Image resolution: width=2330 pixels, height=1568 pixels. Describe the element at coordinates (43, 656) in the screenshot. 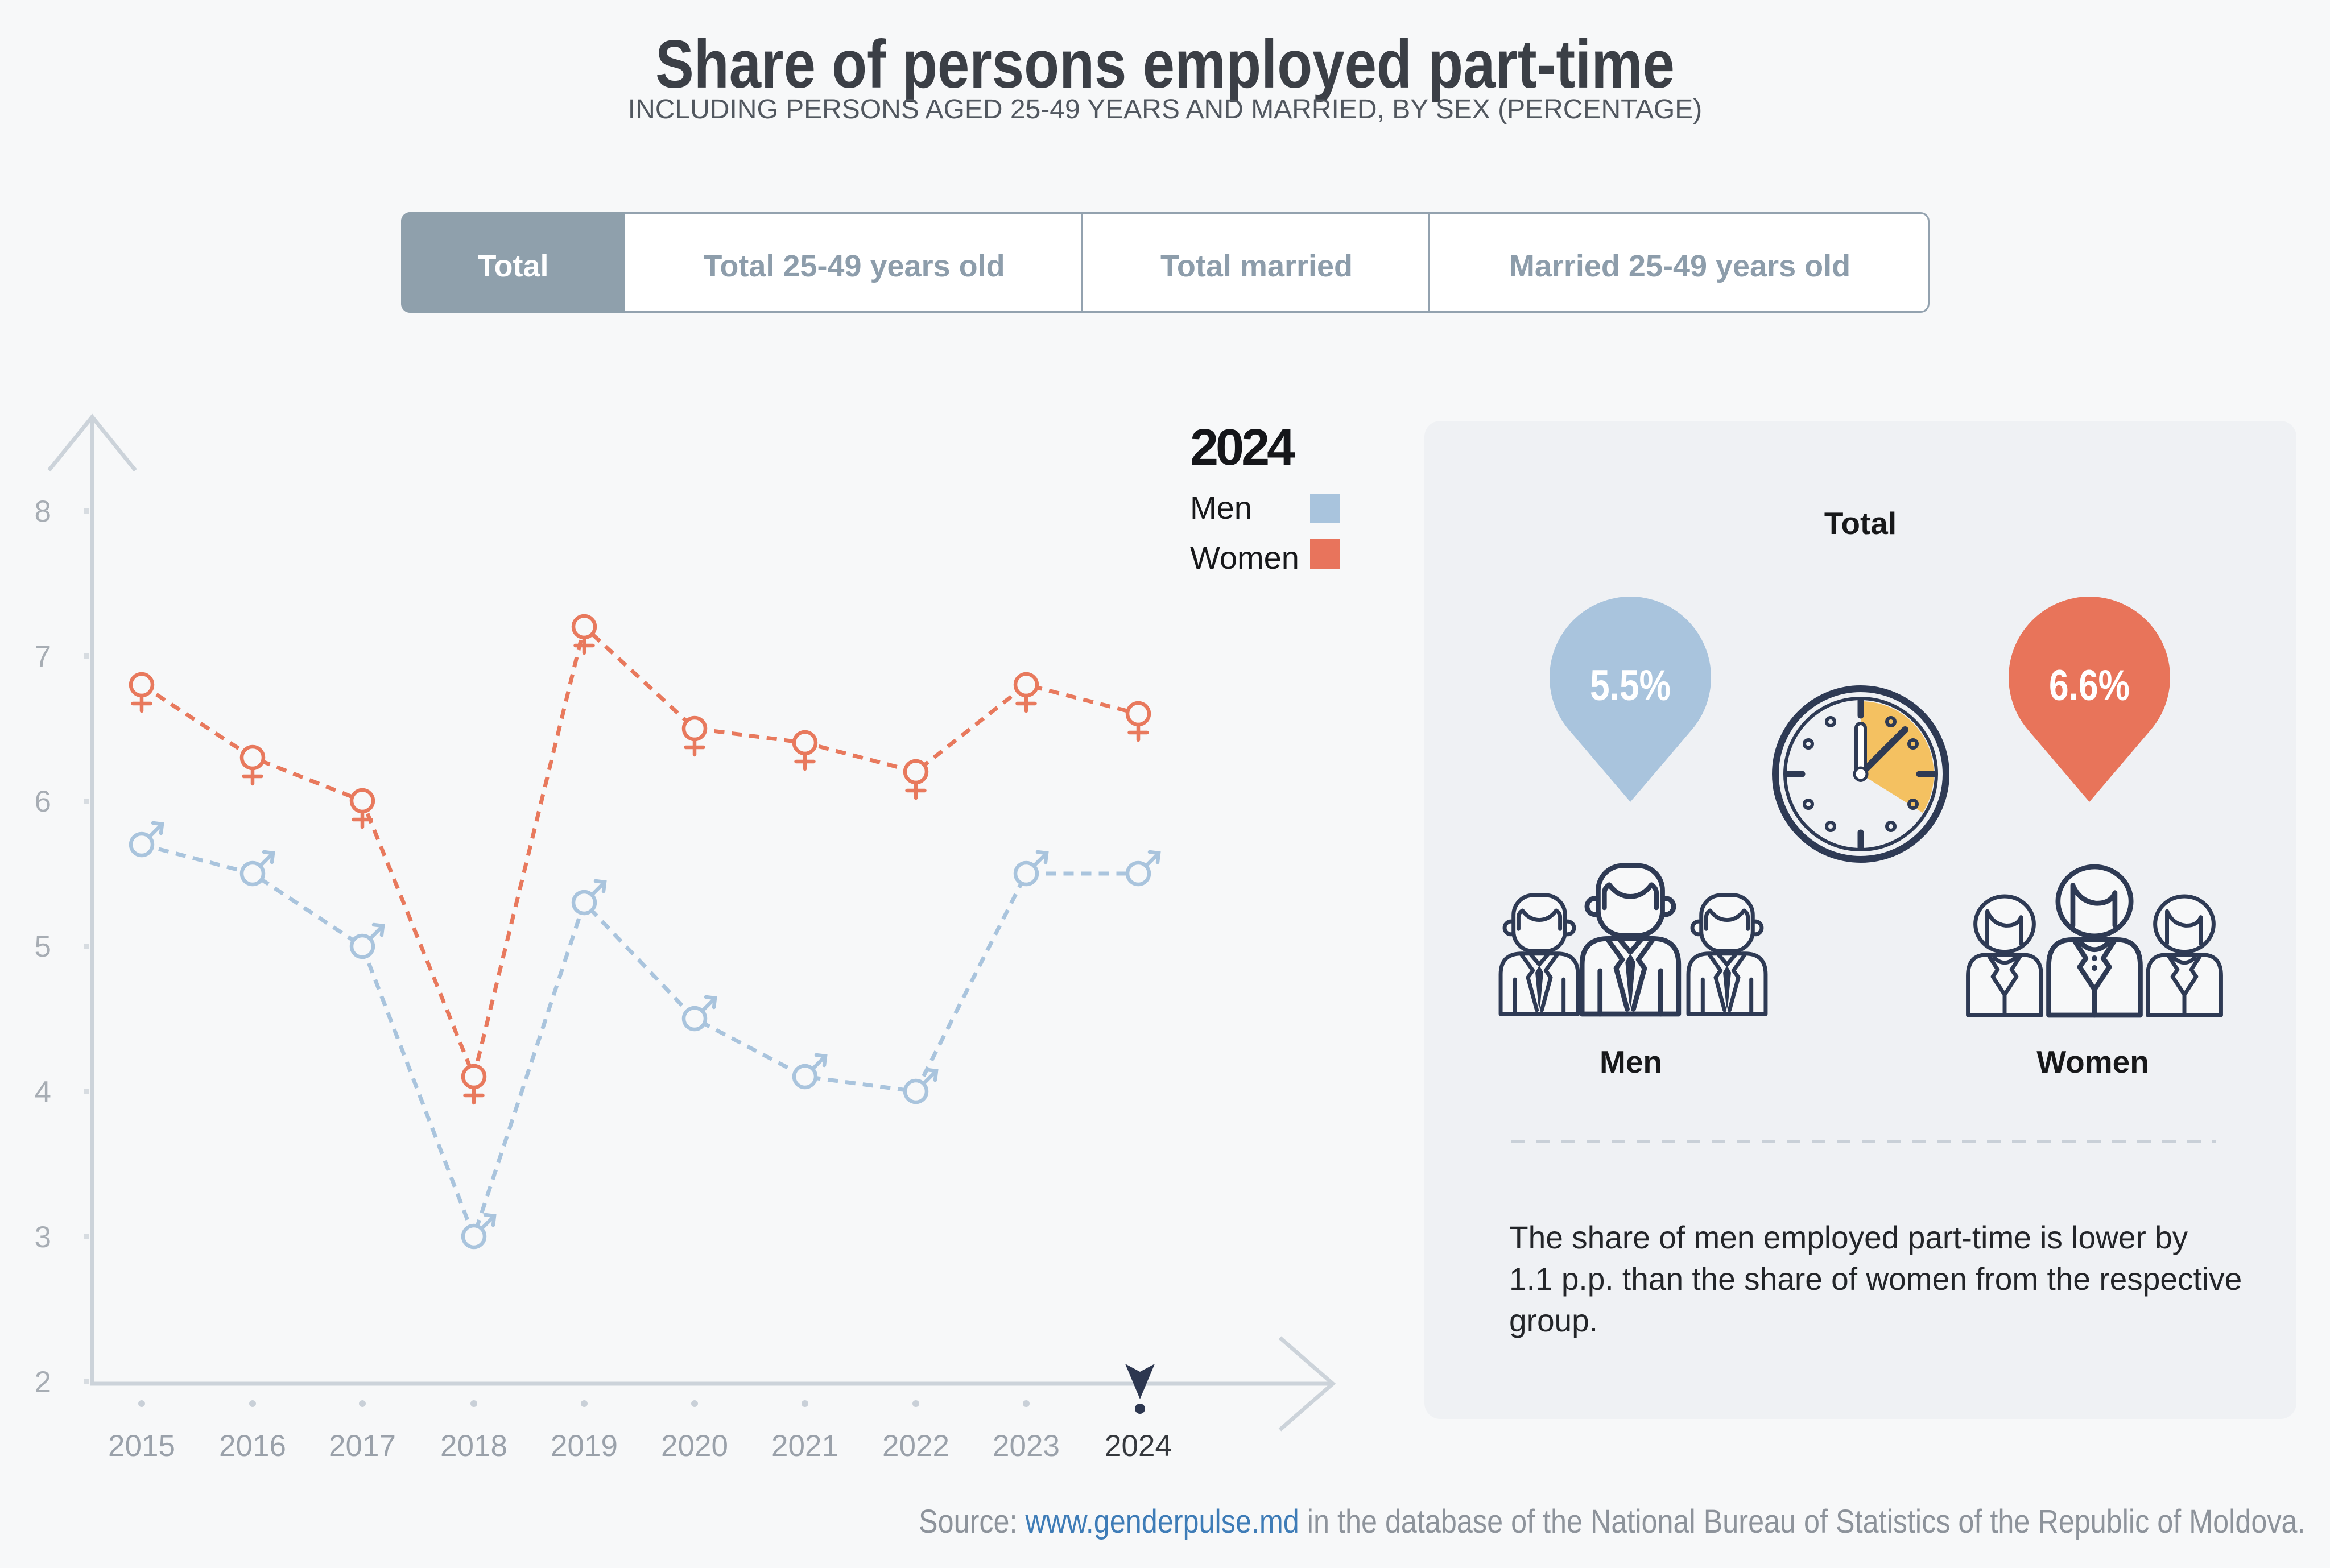

I see `svg-text: 7` at that location.